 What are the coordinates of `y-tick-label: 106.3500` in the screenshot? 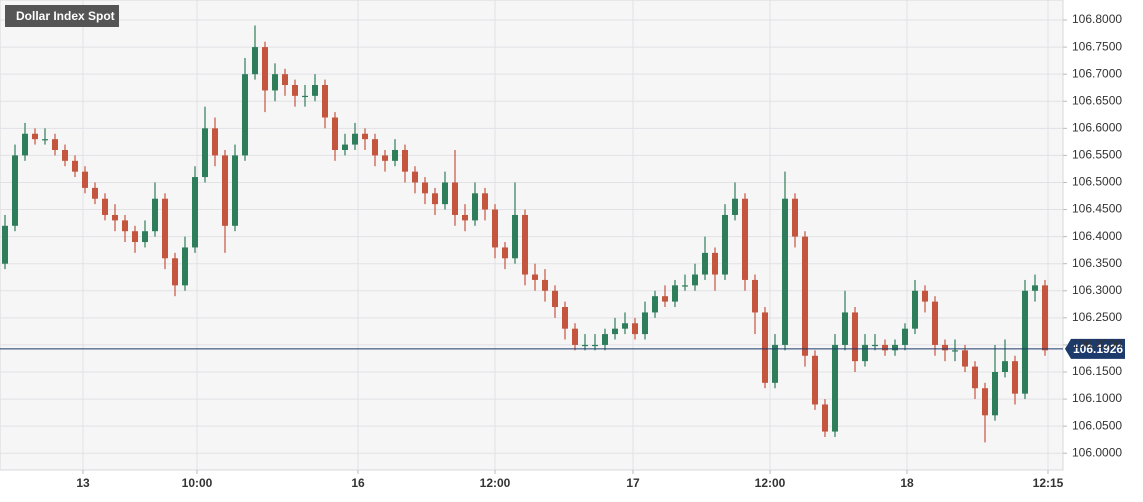 It's located at (1097, 263).